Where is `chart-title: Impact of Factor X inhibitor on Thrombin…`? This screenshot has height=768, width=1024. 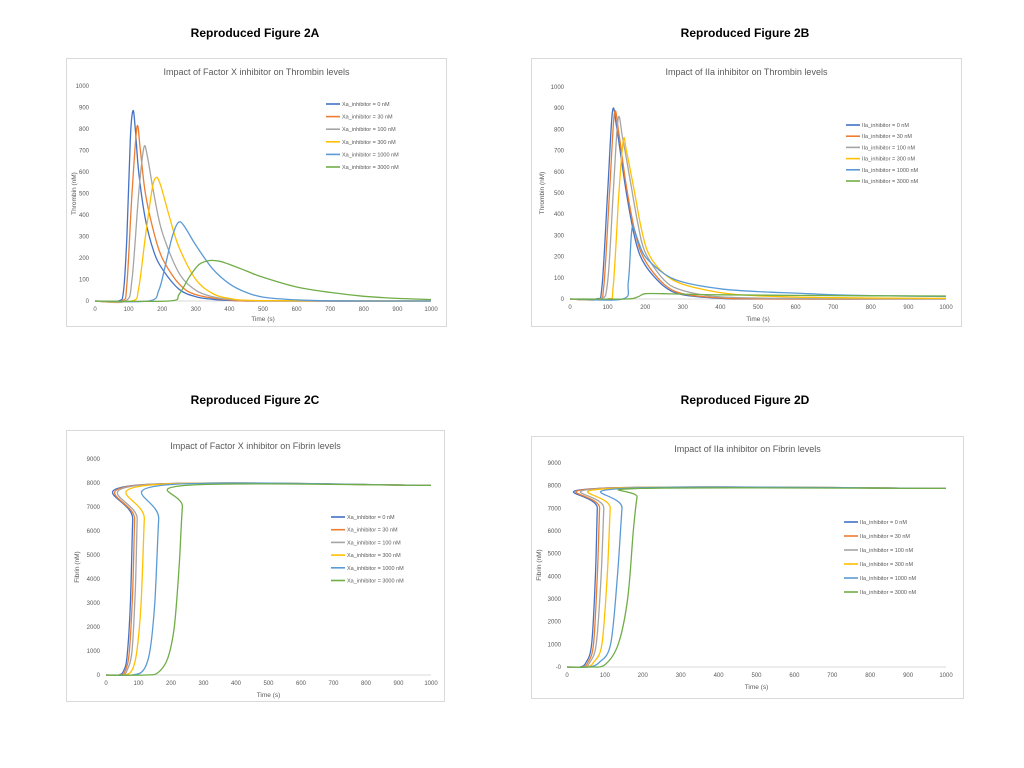 chart-title: Impact of Factor X inhibitor on Thrombin… is located at coordinates (257, 72).